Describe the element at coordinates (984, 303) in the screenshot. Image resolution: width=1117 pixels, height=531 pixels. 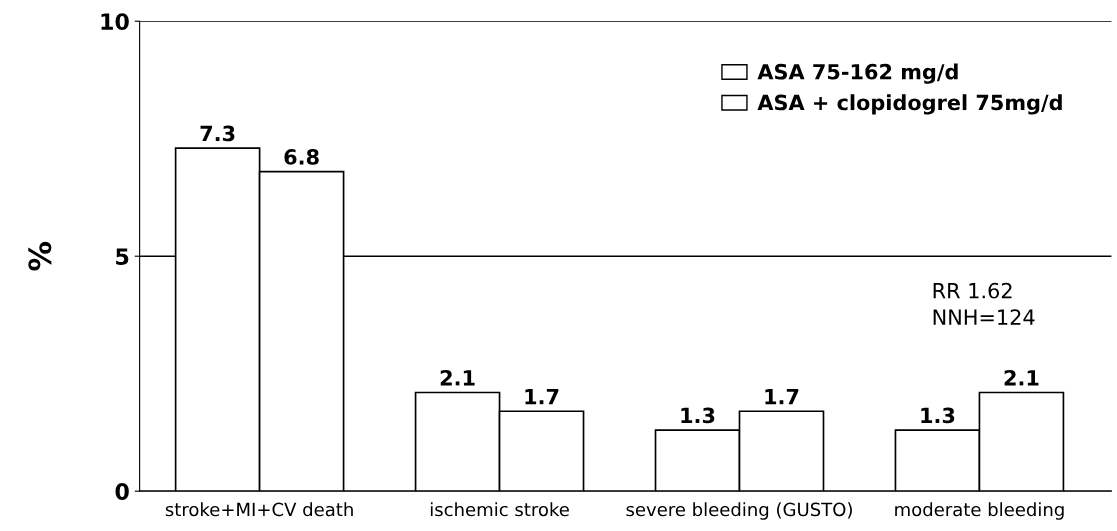
I see `annotation: RR 1.62 NNH=124` at that location.